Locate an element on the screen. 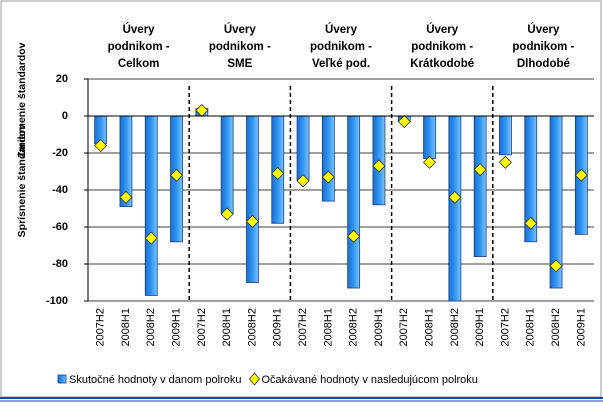 The image size is (603, 407). y-tick-label: -80 is located at coordinates (60, 264).